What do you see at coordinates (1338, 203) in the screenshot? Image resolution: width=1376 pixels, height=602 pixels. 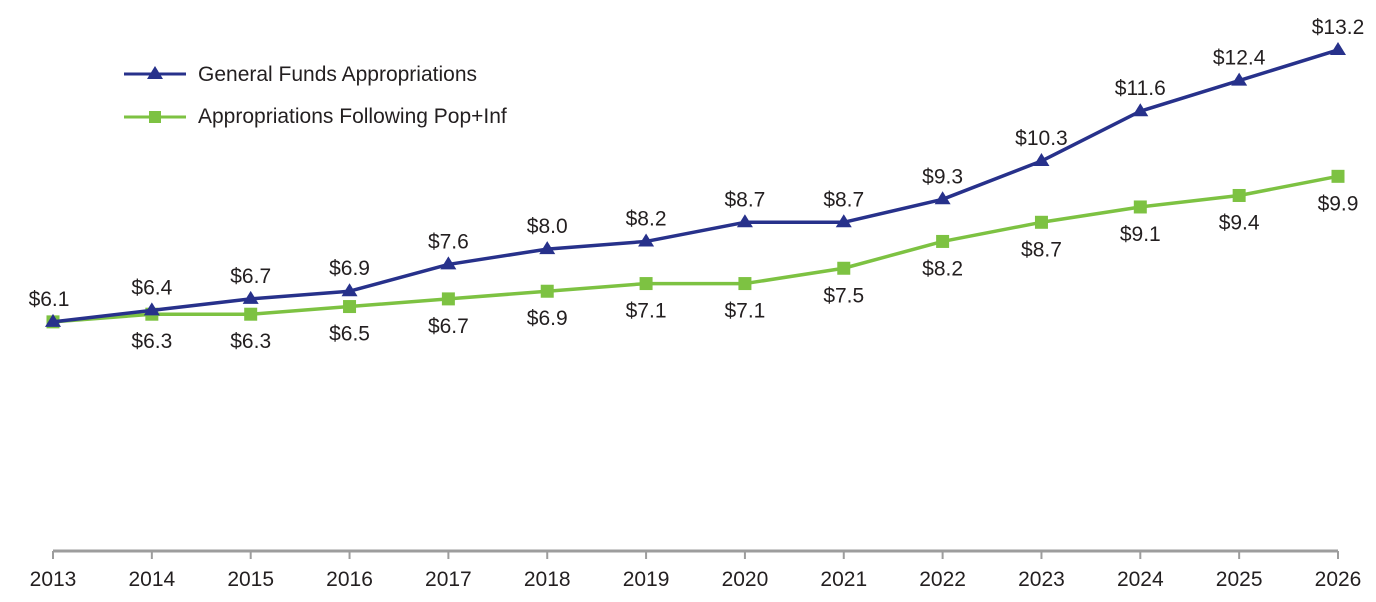 I see `data-label: $9.9` at bounding box center [1338, 203].